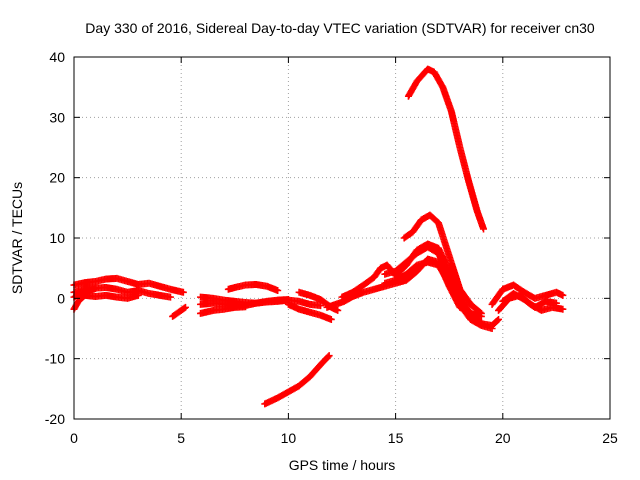 This screenshot has height=480, width=640. What do you see at coordinates (396, 438) in the screenshot?
I see `x-tick-label: 15` at bounding box center [396, 438].